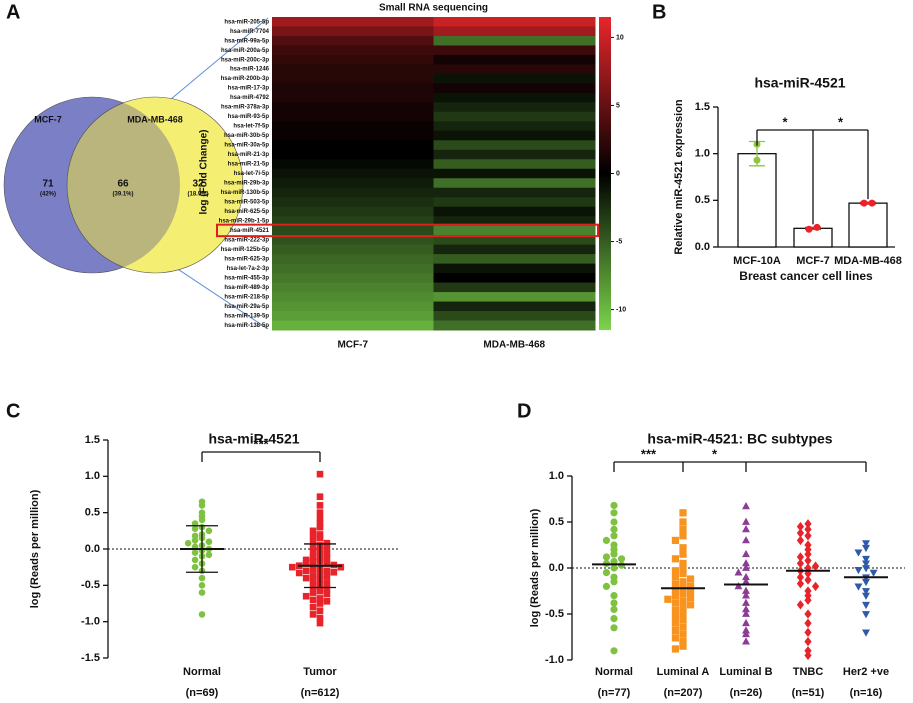 The height and width of the screenshot is (703, 913). What do you see at coordinates (48, 195) in the screenshot?
I see `percent: (42%)` at bounding box center [48, 195].